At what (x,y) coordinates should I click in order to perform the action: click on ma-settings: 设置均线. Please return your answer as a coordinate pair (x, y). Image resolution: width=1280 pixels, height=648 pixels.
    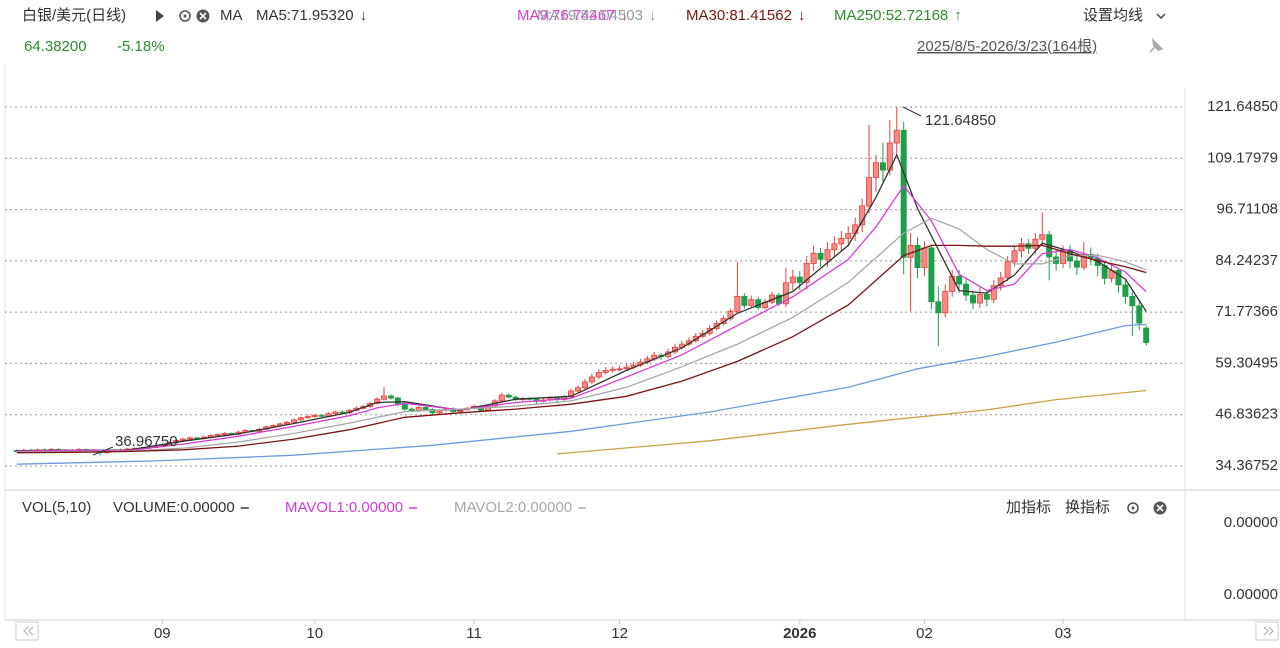
    Looking at the image, I should click on (1113, 15).